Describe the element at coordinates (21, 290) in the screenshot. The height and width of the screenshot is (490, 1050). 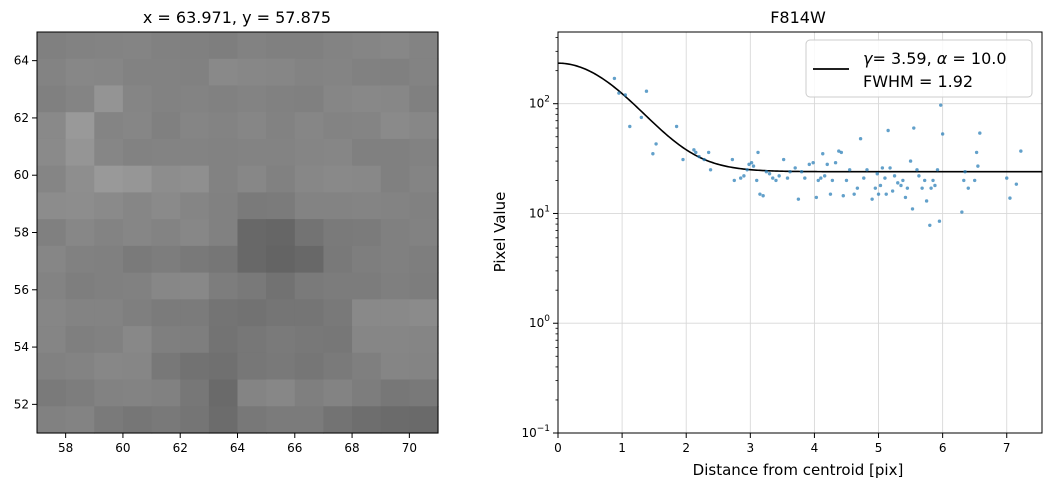
I see `y-tick-label: 56` at that location.